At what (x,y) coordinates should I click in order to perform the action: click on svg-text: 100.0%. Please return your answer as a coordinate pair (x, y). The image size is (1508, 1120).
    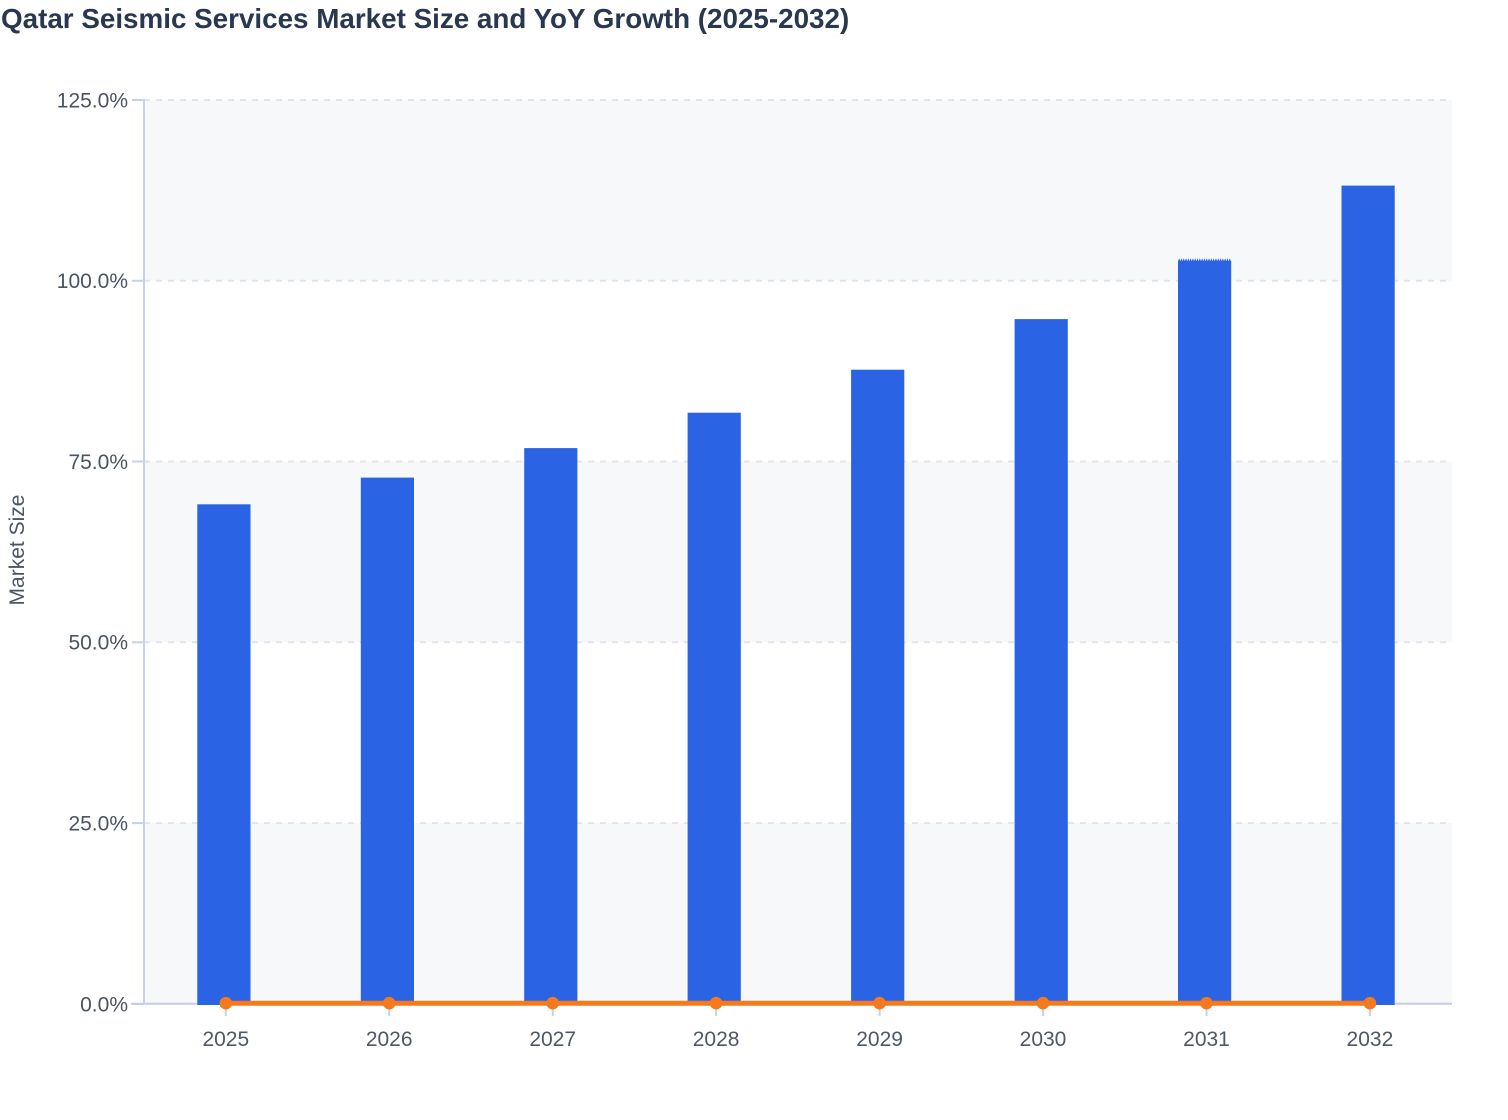
    Looking at the image, I should click on (92, 281).